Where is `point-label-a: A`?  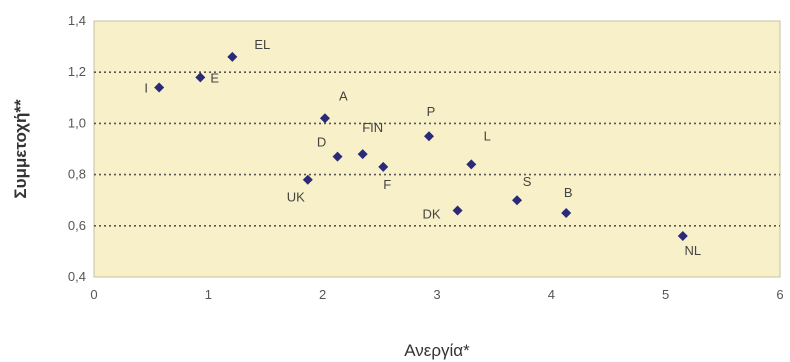 point-label-a: A is located at coordinates (343, 95).